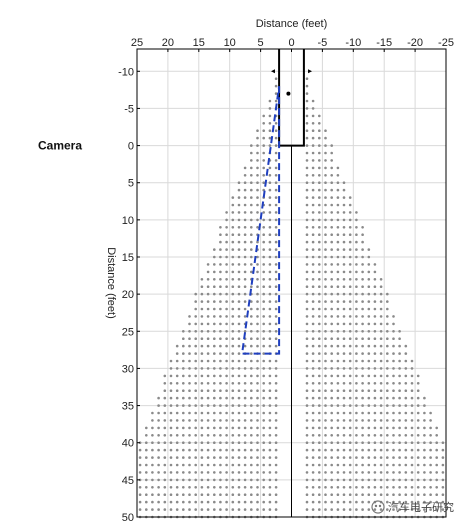  What do you see at coordinates (323, 43) in the screenshot?
I see `x-tick-label-6: -5` at bounding box center [323, 43].